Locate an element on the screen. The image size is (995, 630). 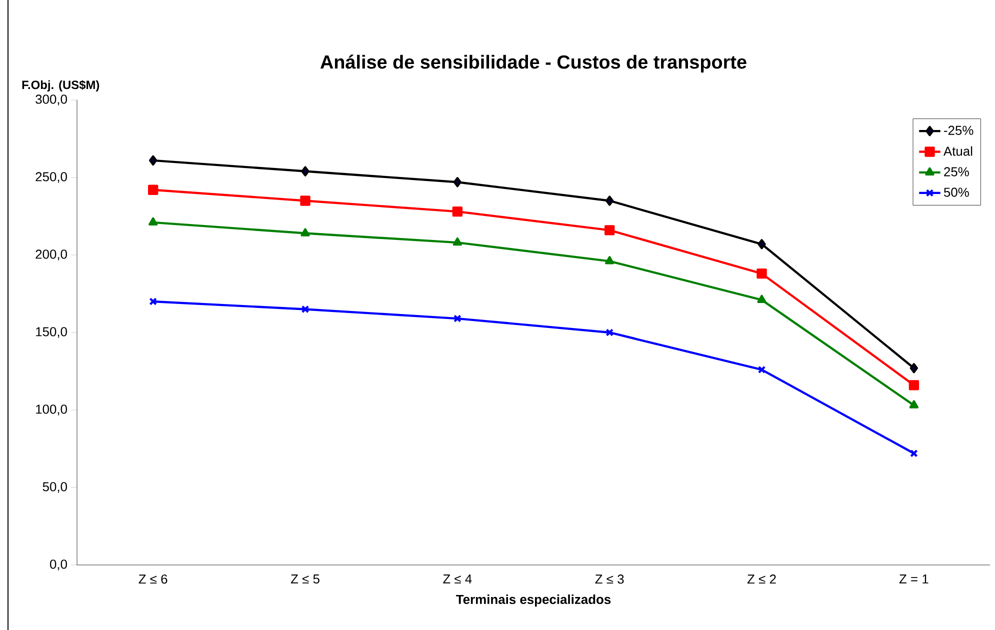
x-axis-title: Terminais especializados is located at coordinates (533, 600).